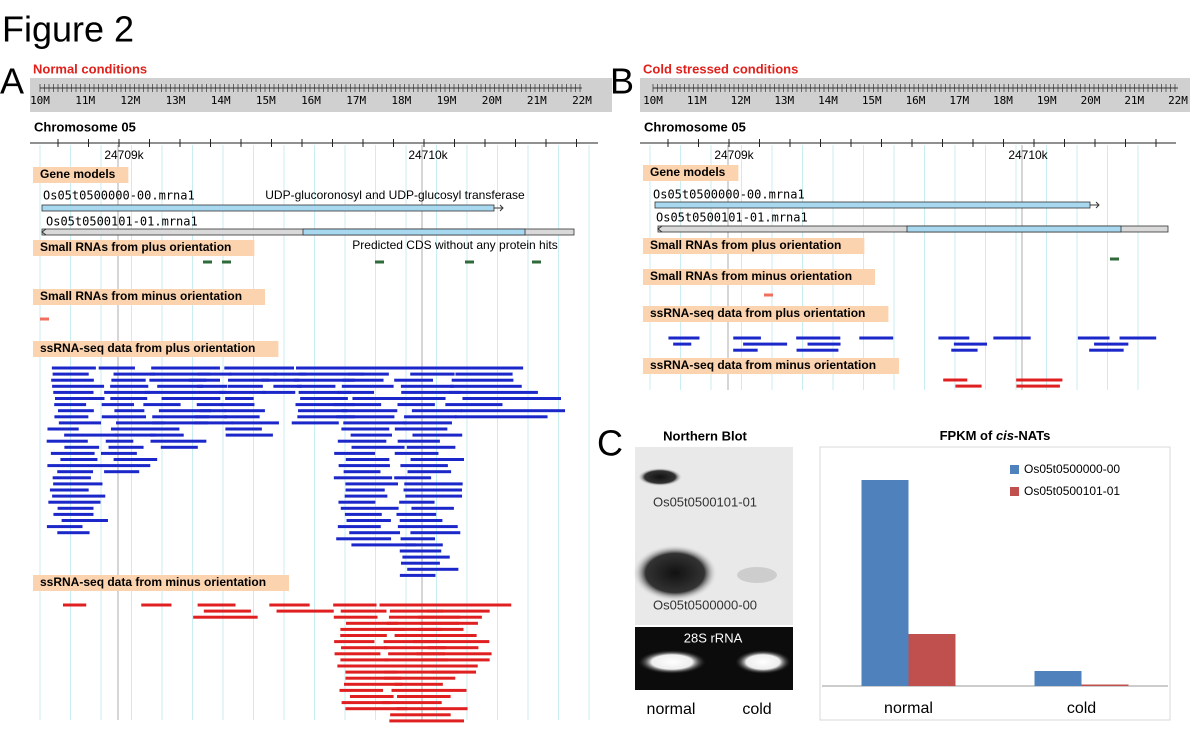 This screenshot has height=733, width=1200. Describe the element at coordinates (1178, 100) in the screenshot. I see `ruler-label: 22M` at that location.